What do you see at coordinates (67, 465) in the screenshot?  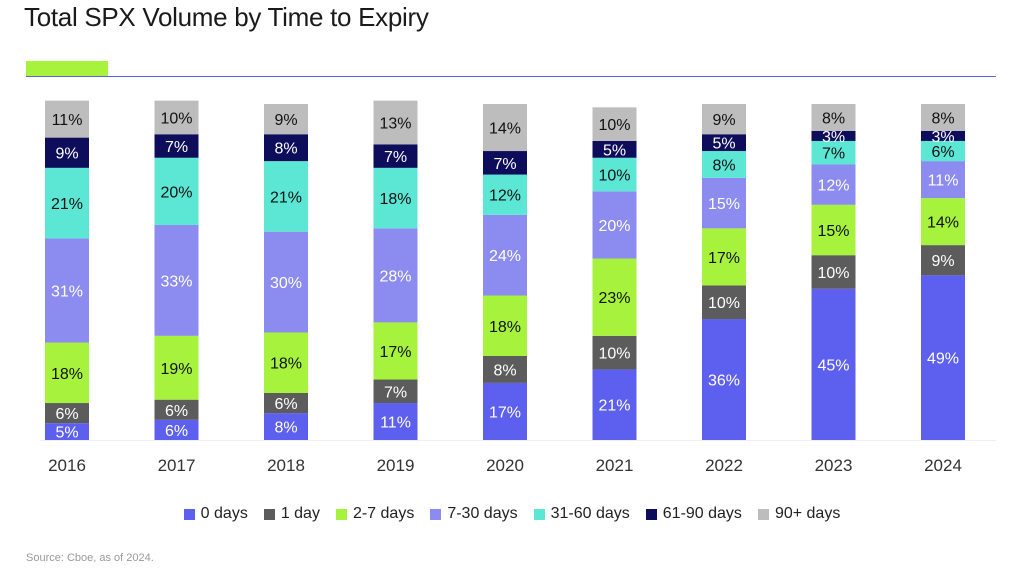 I see `x-tick-label: 2016` at bounding box center [67, 465].